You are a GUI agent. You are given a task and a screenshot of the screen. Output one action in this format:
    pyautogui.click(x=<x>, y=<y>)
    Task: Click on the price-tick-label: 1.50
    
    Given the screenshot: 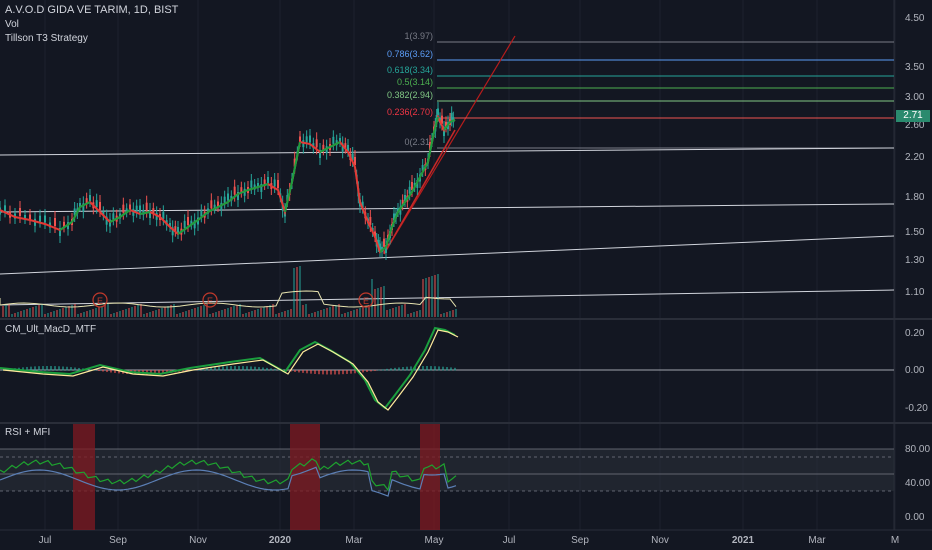 What is the action you would take?
    pyautogui.click(x=915, y=232)
    